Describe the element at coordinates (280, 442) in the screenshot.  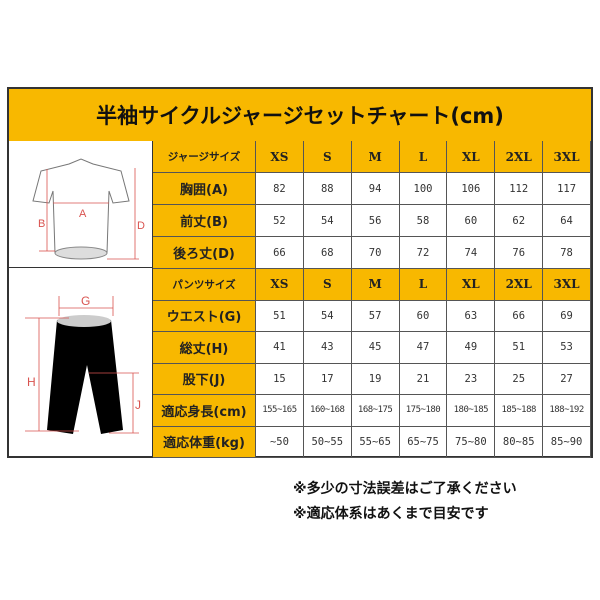
I see `table-cell: ~50` at that location.